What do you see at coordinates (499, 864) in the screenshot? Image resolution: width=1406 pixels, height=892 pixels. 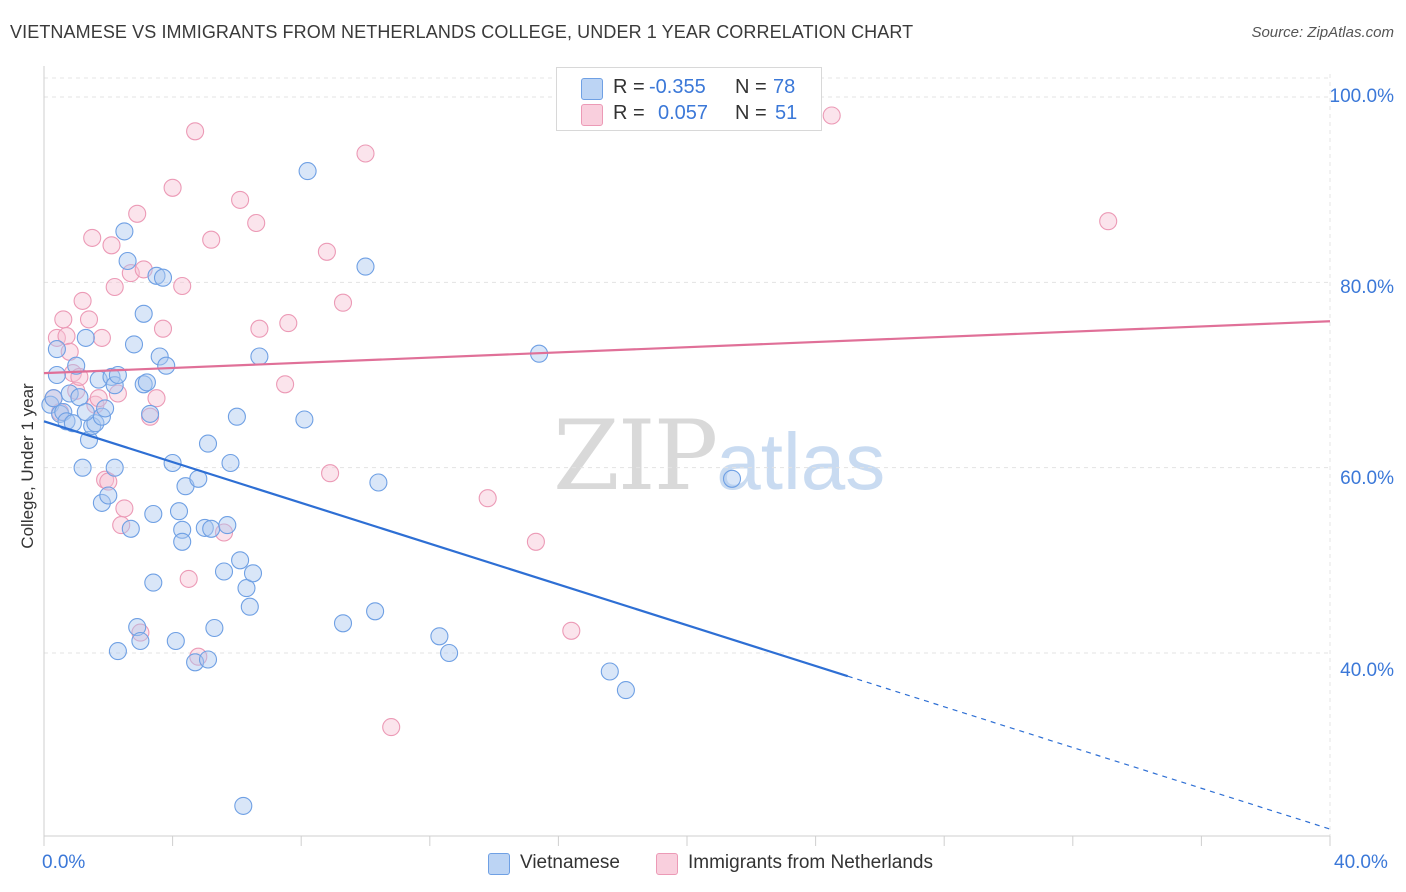 I see `bottom-legend-swatch-vietnamese` at bounding box center [499, 864].